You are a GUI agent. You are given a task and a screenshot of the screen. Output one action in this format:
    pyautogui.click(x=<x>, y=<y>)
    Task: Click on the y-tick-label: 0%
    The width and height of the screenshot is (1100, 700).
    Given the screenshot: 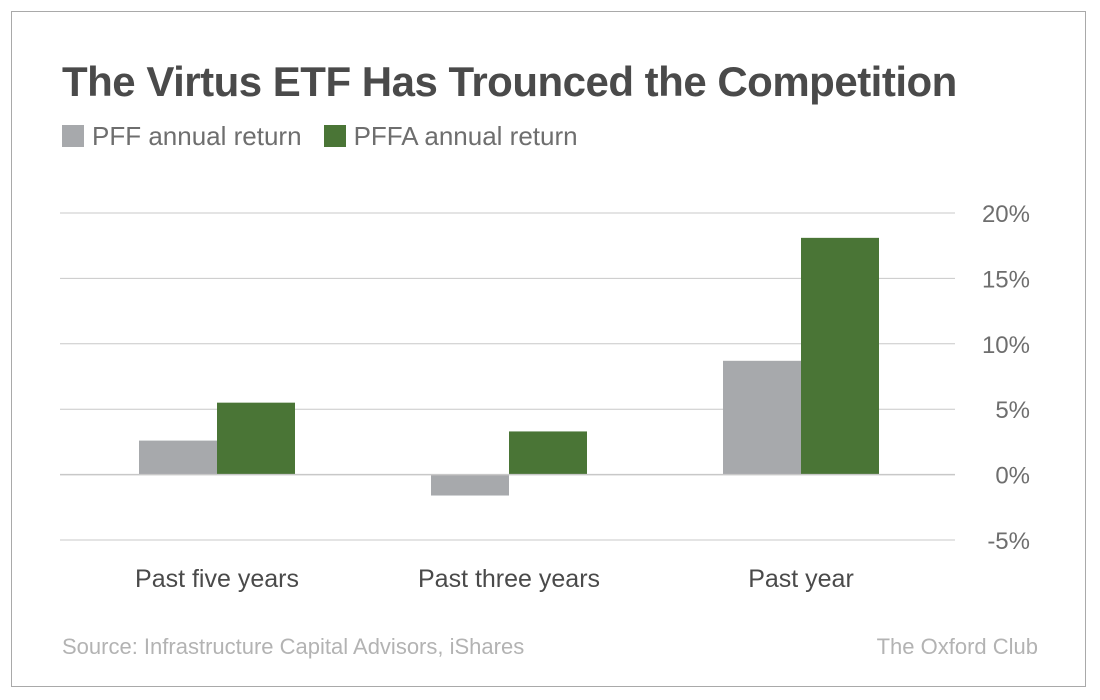 What is the action you would take?
    pyautogui.click(x=1012, y=476)
    